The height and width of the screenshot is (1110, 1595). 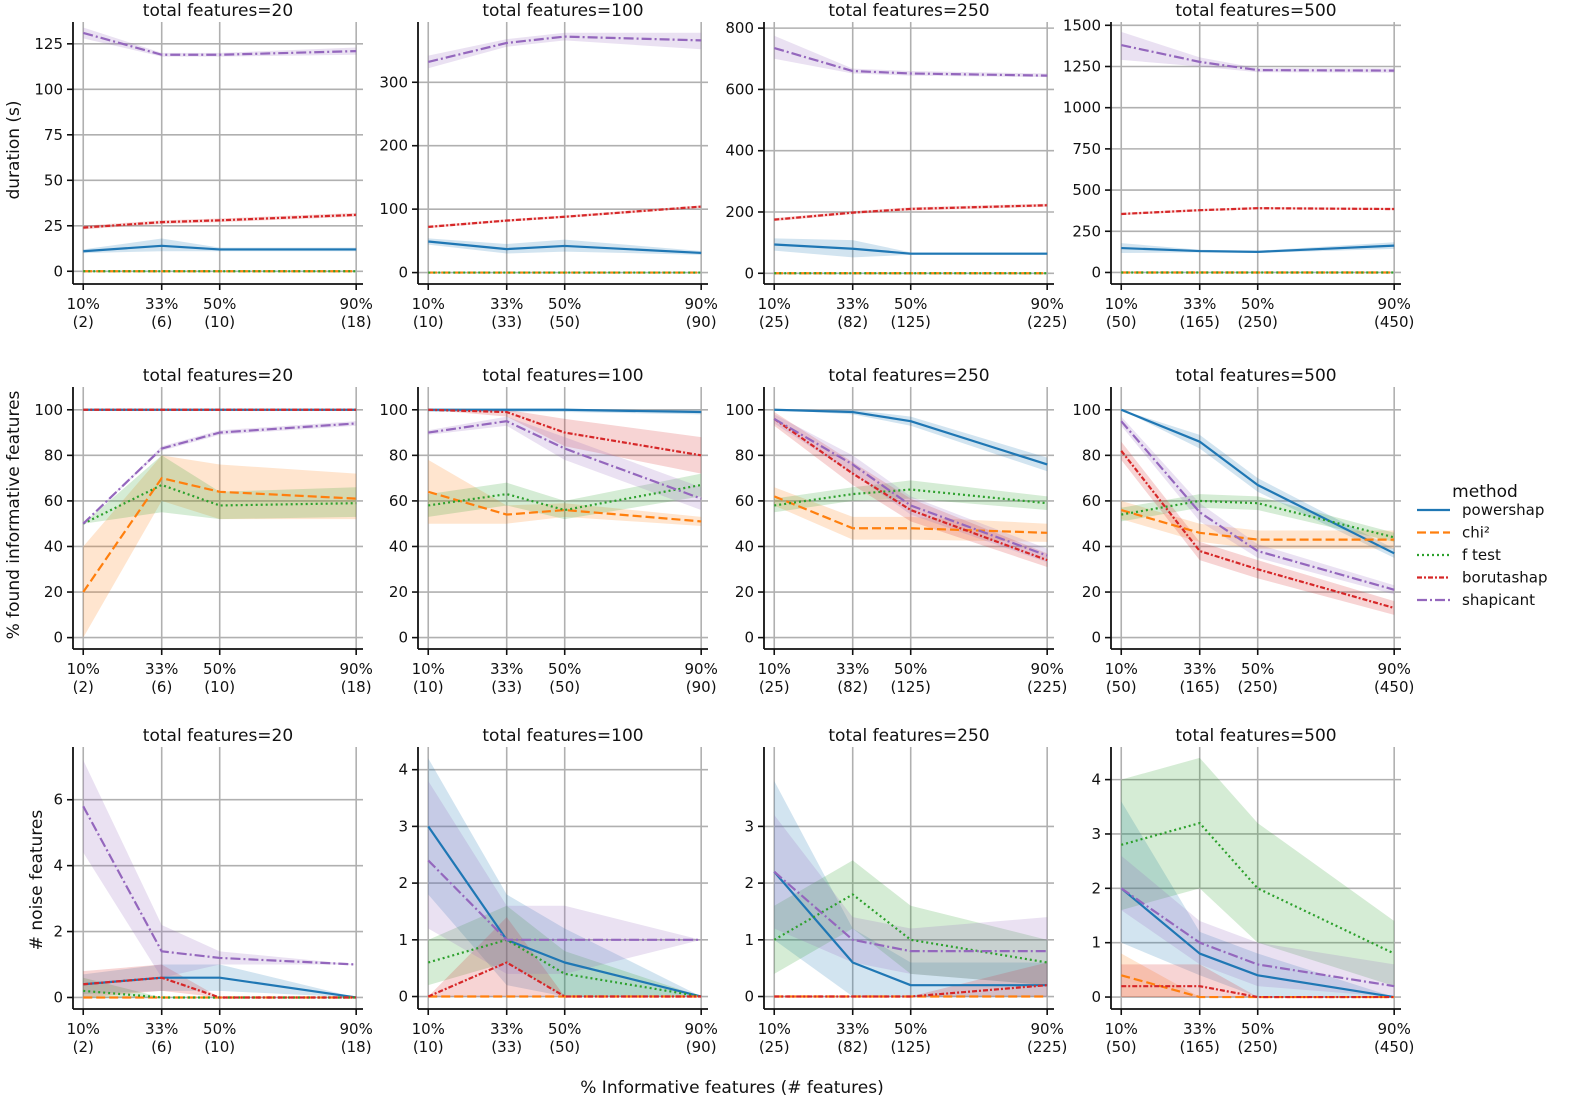 What do you see at coordinates (398, 592) in the screenshot?
I see `y-tick-label: 20` at bounding box center [398, 592].